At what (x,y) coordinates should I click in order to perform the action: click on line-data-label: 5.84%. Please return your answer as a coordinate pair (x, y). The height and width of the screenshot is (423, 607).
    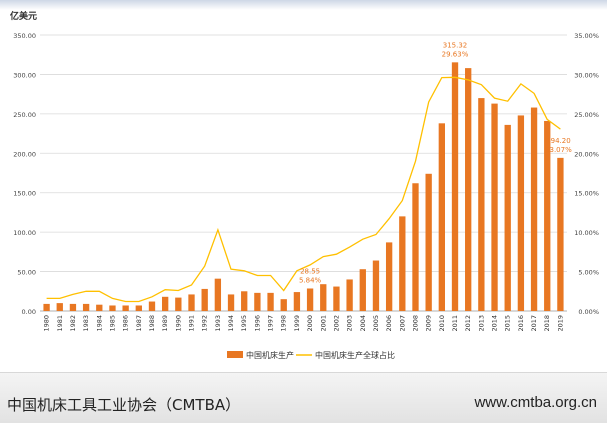
    Looking at the image, I should click on (310, 280).